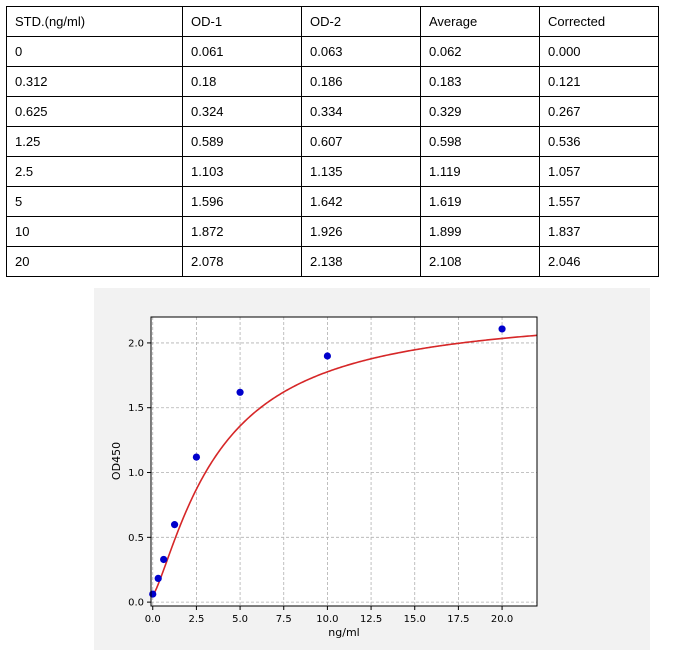 This screenshot has height=656, width=688. What do you see at coordinates (153, 619) in the screenshot?
I see `x-tick-label: 0.0` at bounding box center [153, 619].